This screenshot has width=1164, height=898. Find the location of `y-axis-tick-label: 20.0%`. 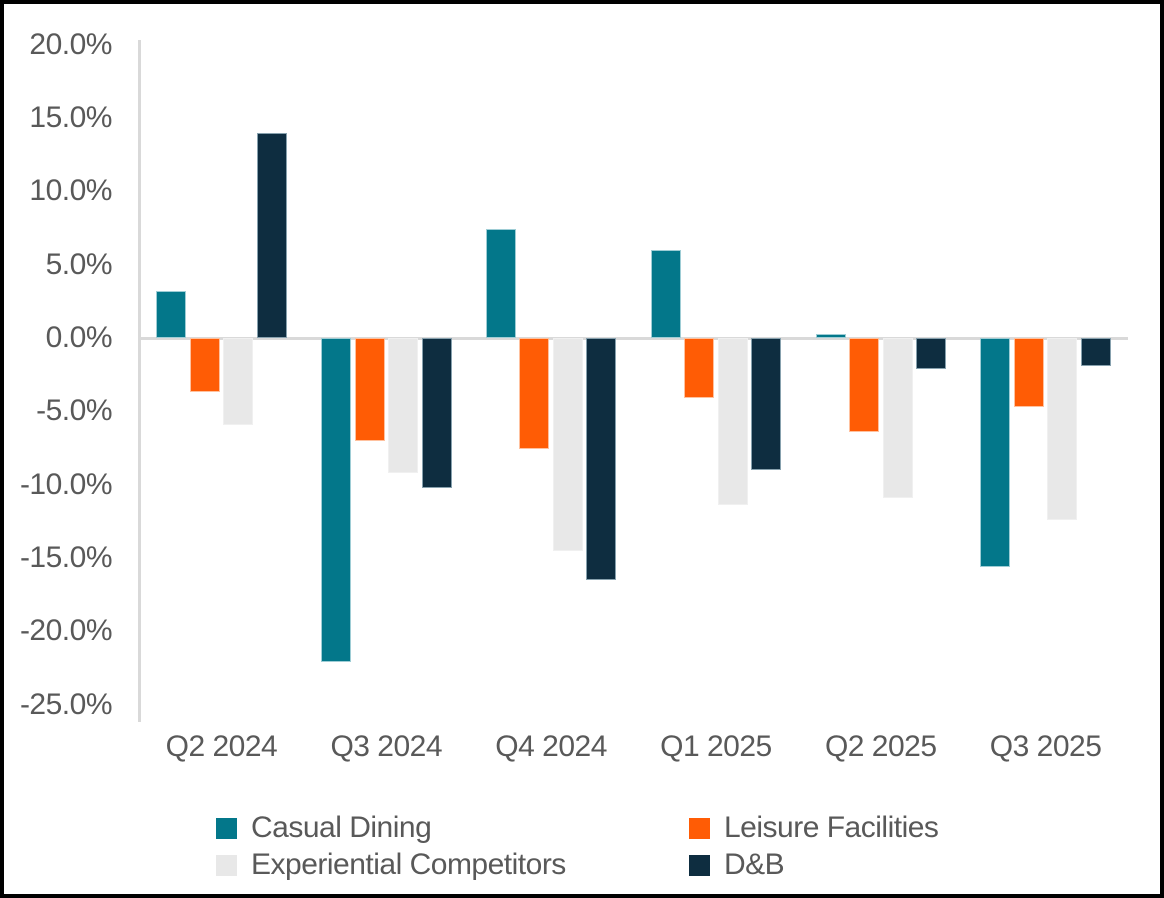

y-axis-tick-label: 20.0% is located at coordinates (70, 44).